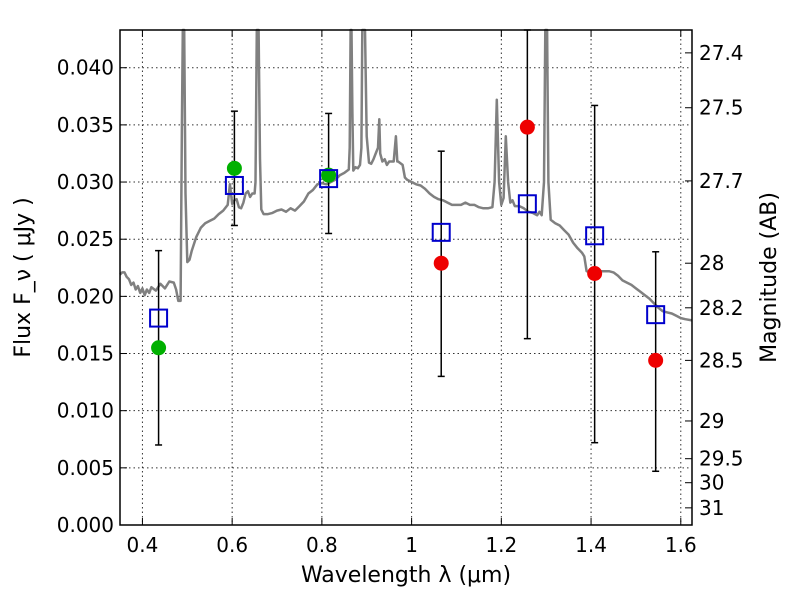 The image size is (800, 600). I want to click on x-tick-label: 0.6, so click(232, 545).